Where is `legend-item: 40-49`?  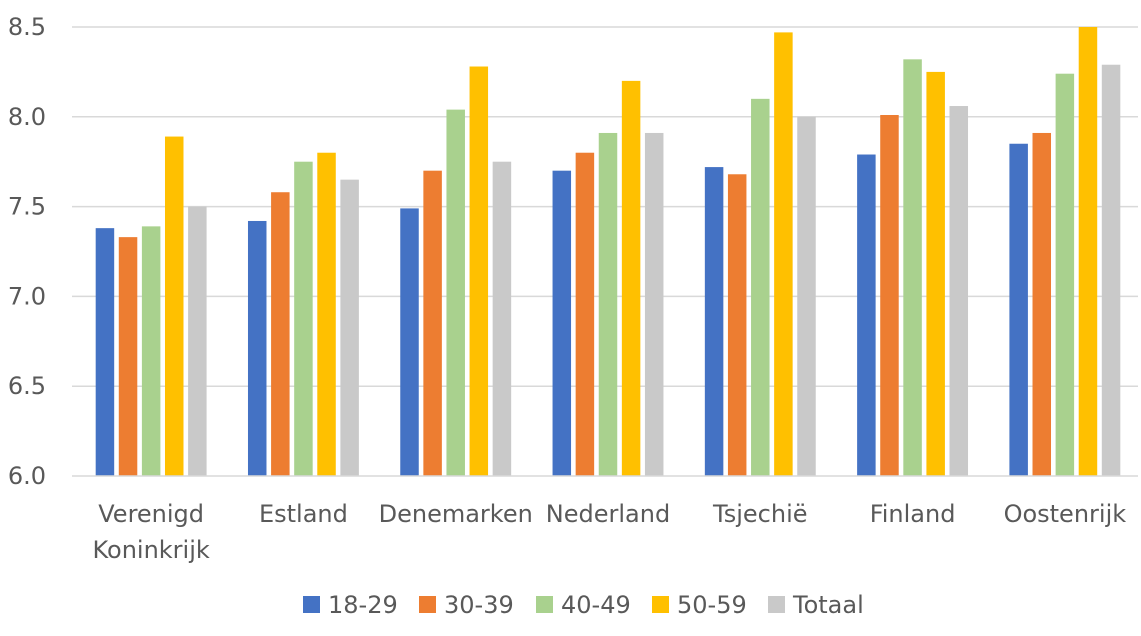
legend-item: 40-49 is located at coordinates (583, 605).